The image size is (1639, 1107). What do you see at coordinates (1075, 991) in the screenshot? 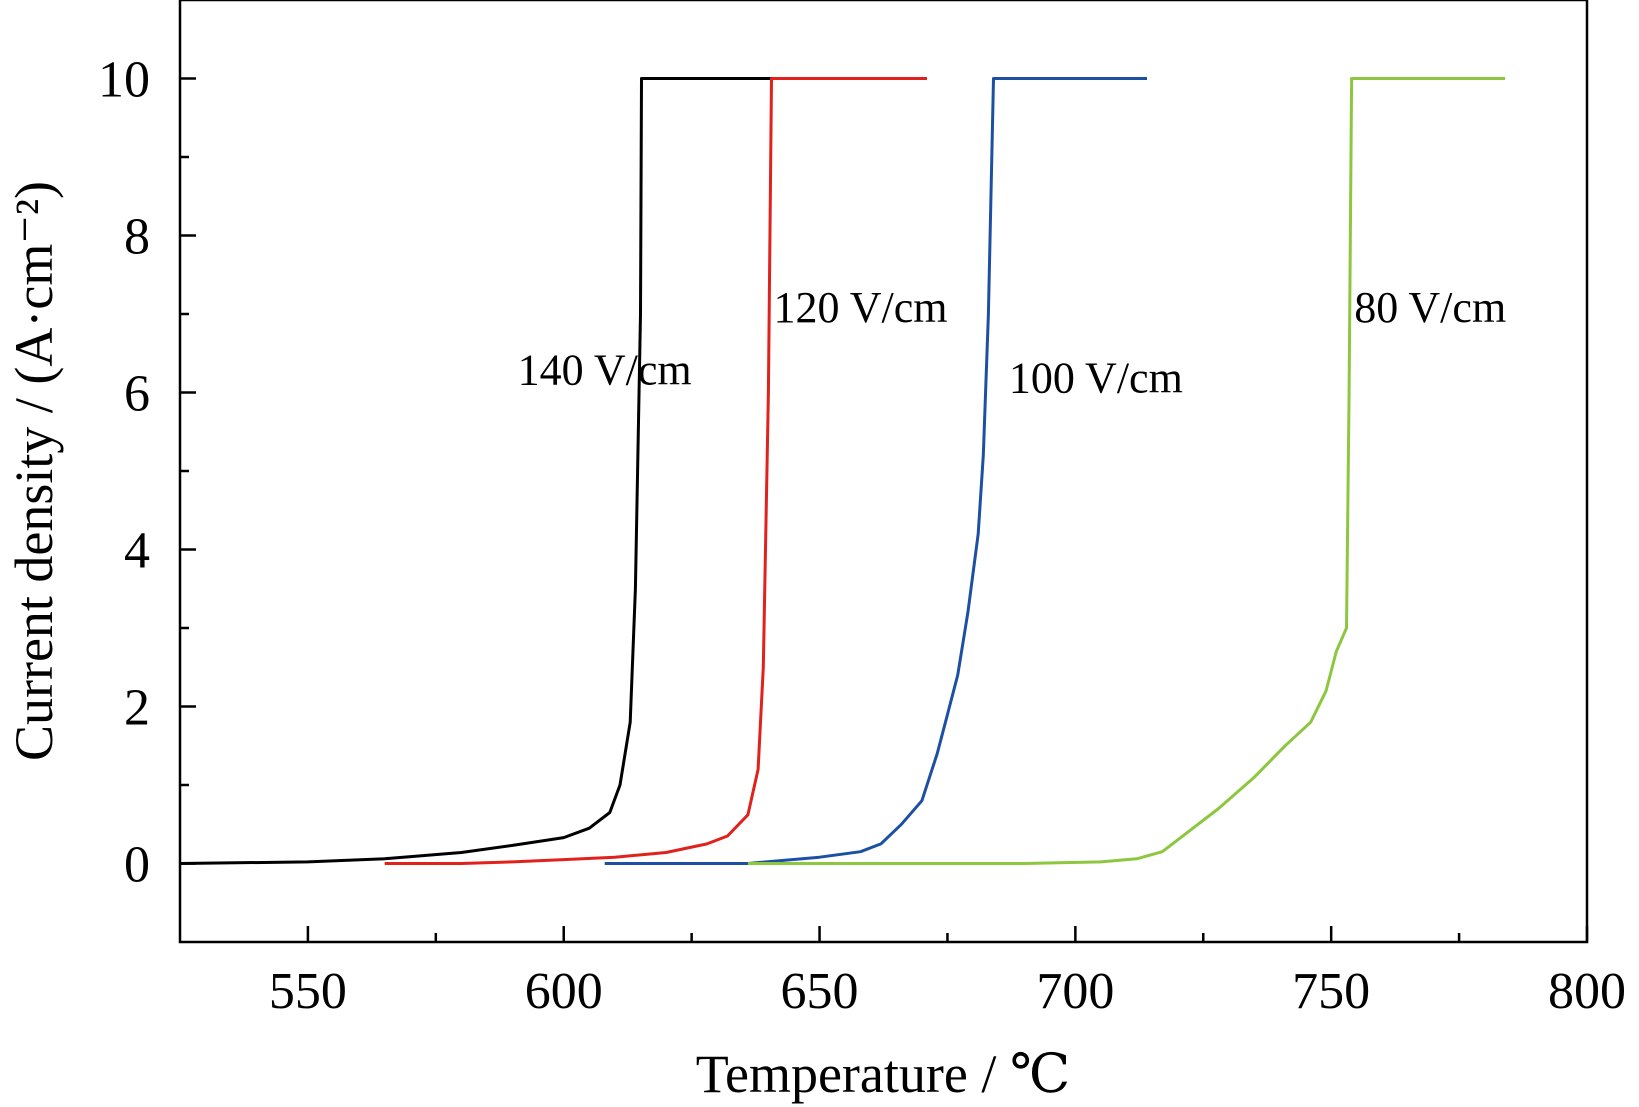
I see `x-tick-label: 700` at bounding box center [1075, 991].